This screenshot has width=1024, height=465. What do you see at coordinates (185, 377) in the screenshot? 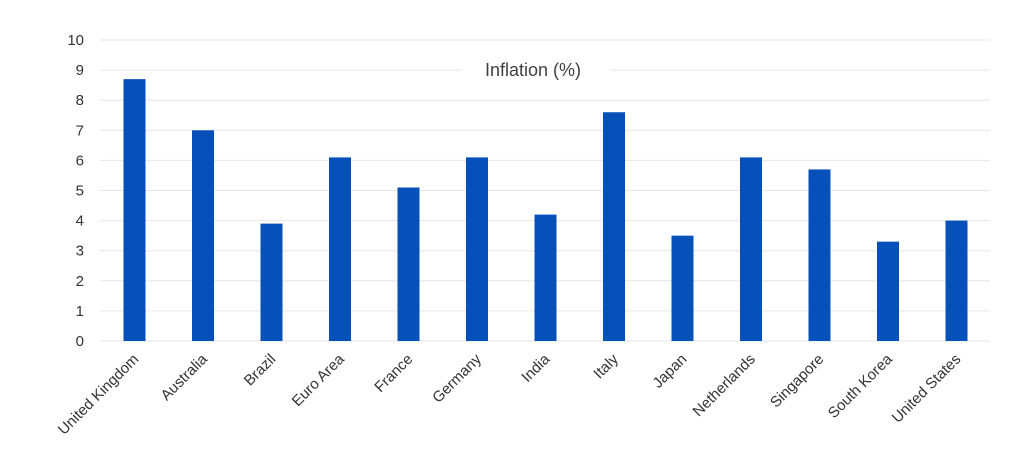
I see `x-category-label: Australia` at bounding box center [185, 377].